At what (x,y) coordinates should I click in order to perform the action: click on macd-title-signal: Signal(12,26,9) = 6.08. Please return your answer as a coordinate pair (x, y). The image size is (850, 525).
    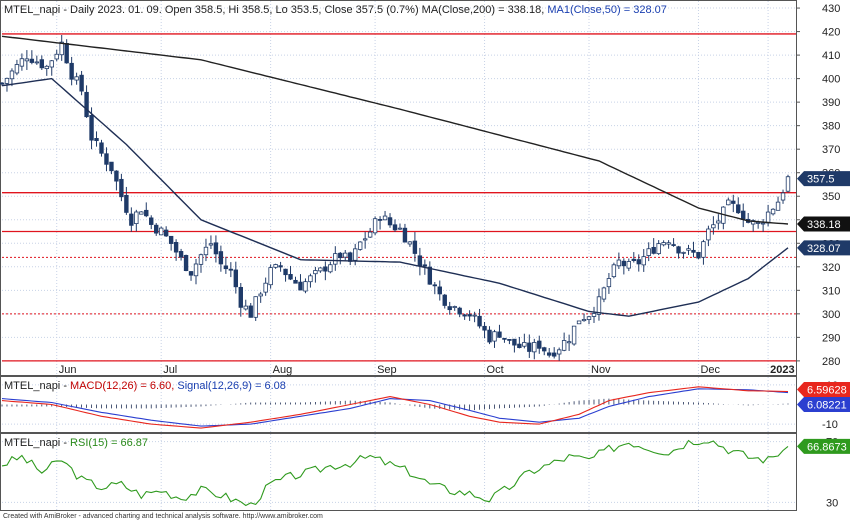
    Looking at the image, I should click on (231, 386).